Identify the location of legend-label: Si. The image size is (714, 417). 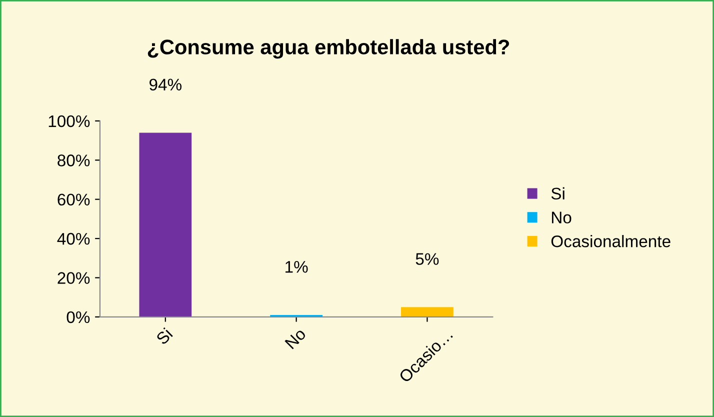
(557, 193).